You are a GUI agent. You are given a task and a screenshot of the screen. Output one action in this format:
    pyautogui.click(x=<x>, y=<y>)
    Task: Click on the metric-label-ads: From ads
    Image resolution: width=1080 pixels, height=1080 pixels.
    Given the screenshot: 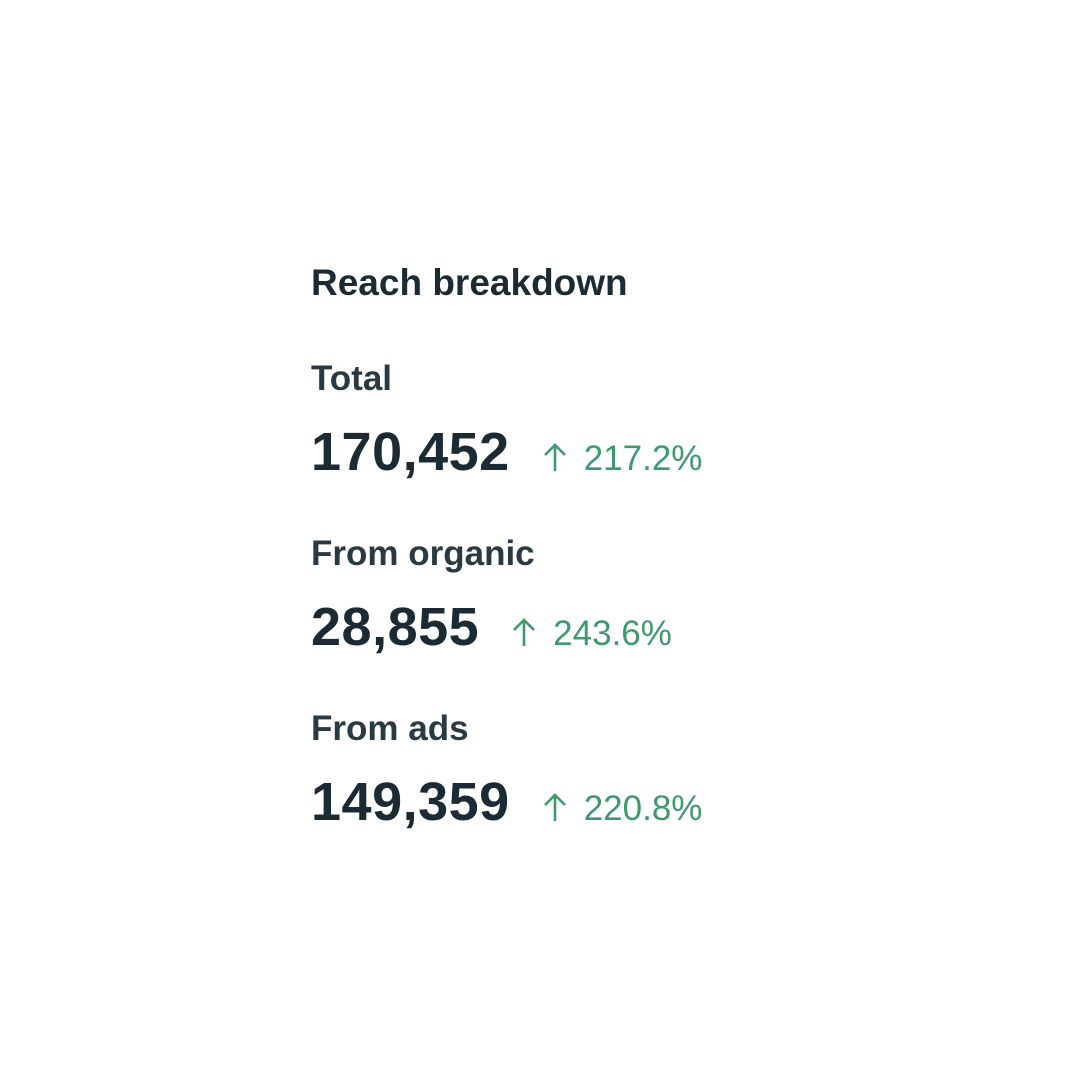 What is the action you would take?
    pyautogui.click(x=390, y=728)
    